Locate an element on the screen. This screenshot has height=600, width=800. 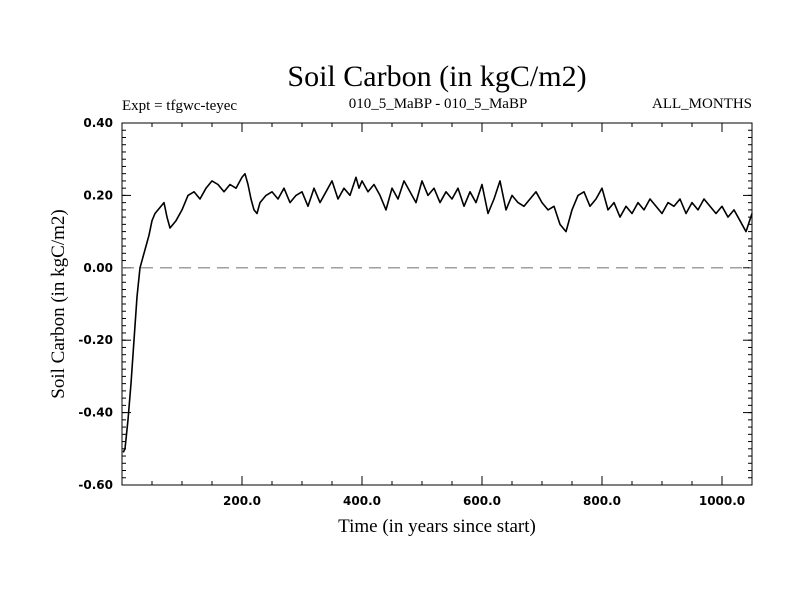
y-tick-label: 0.20 is located at coordinates (98, 195).